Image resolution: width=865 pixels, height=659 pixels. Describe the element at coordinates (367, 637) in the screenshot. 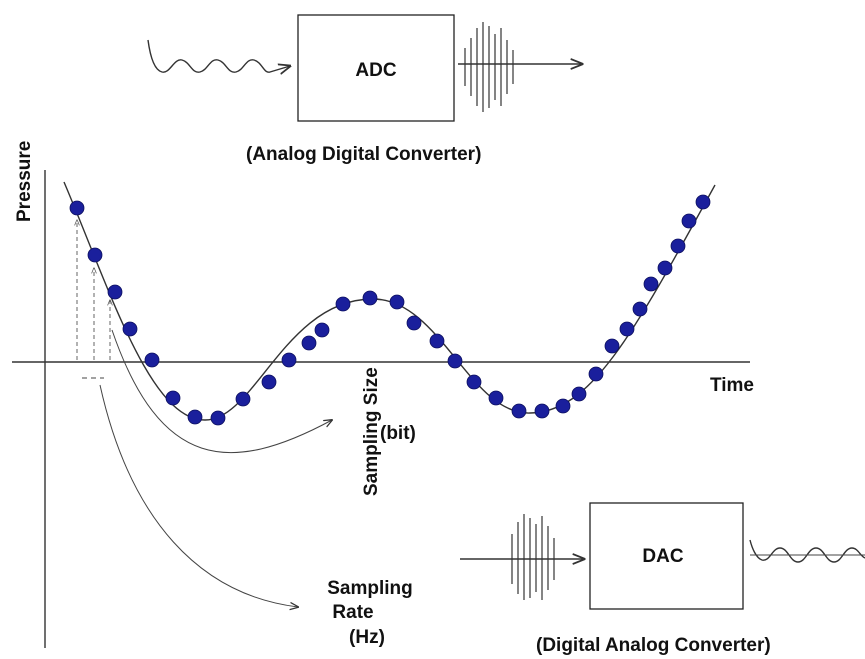

I see `sampling-rate-unit: (Hz)` at that location.